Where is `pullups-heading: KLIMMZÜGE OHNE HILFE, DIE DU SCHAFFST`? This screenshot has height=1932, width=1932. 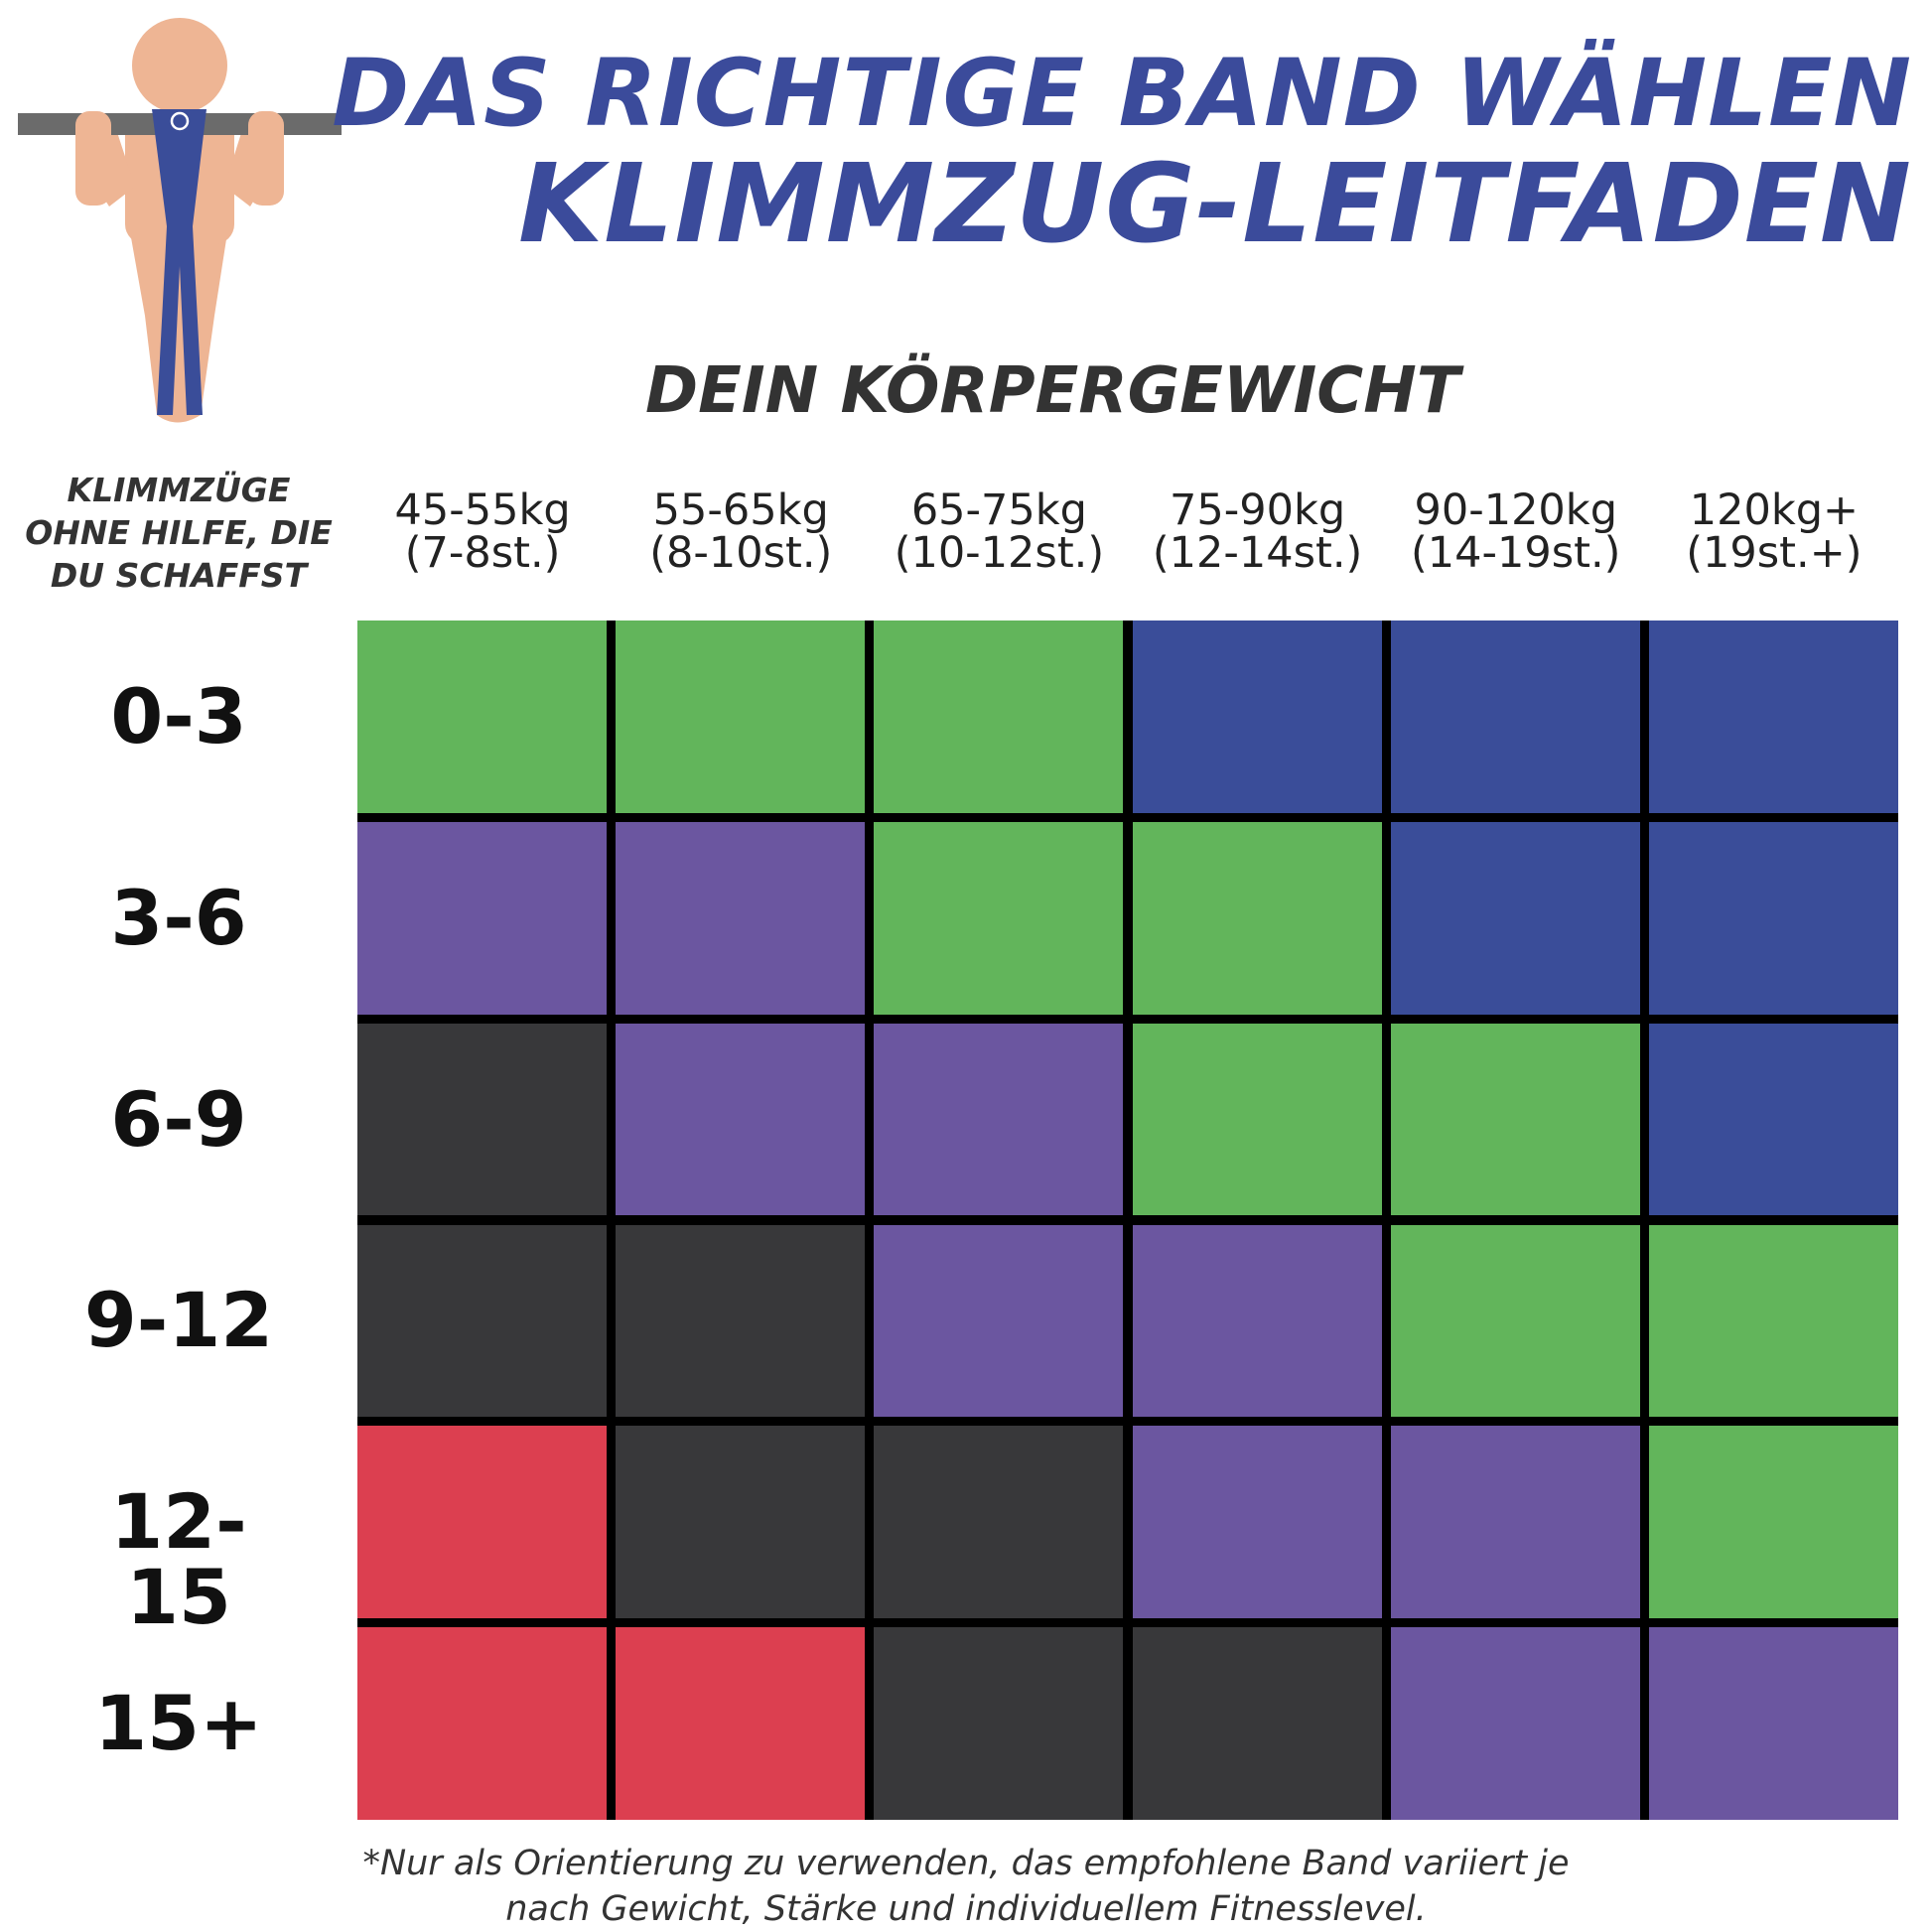
pullups-heading: KLIMMZÜGE OHNE HILFE, DIE DU SCHAFFST is located at coordinates (179, 533).